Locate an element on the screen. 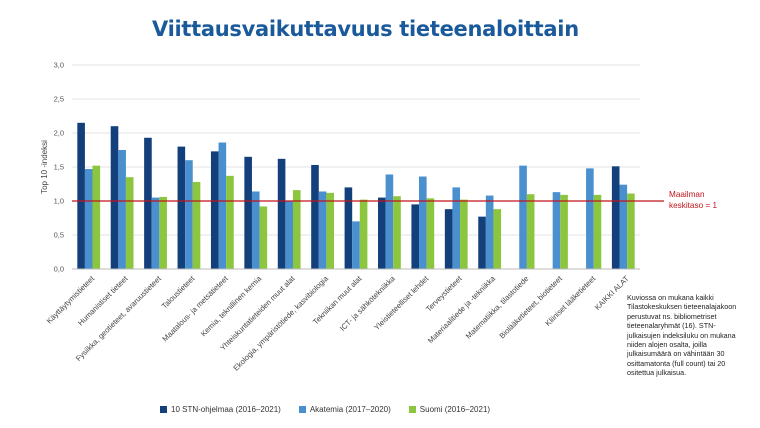  x-category-label: Matematiikka, tilastotiede is located at coordinates (497, 307).